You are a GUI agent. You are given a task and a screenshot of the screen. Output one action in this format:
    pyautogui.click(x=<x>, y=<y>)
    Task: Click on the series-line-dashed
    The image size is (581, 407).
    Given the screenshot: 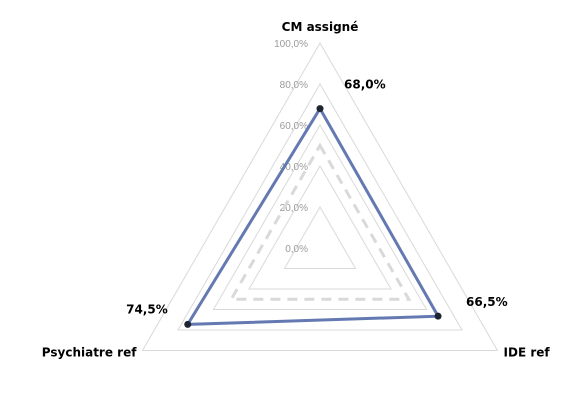 What is the action you would take?
    pyautogui.click(x=320, y=221)
    